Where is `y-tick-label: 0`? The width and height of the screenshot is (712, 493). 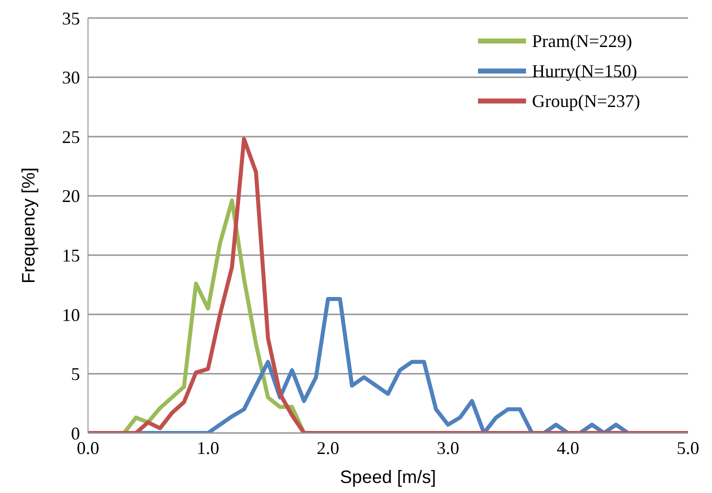
y-tick-label: 0 is located at coordinates (75, 433).